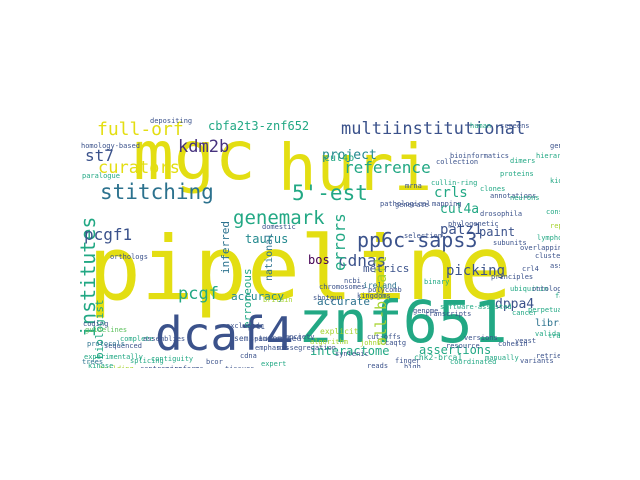 This screenshot has width=640, height=480. What do you see at coordinates (525, 198) in the screenshot?
I see `cloud-word: neurons` at bounding box center [525, 198].